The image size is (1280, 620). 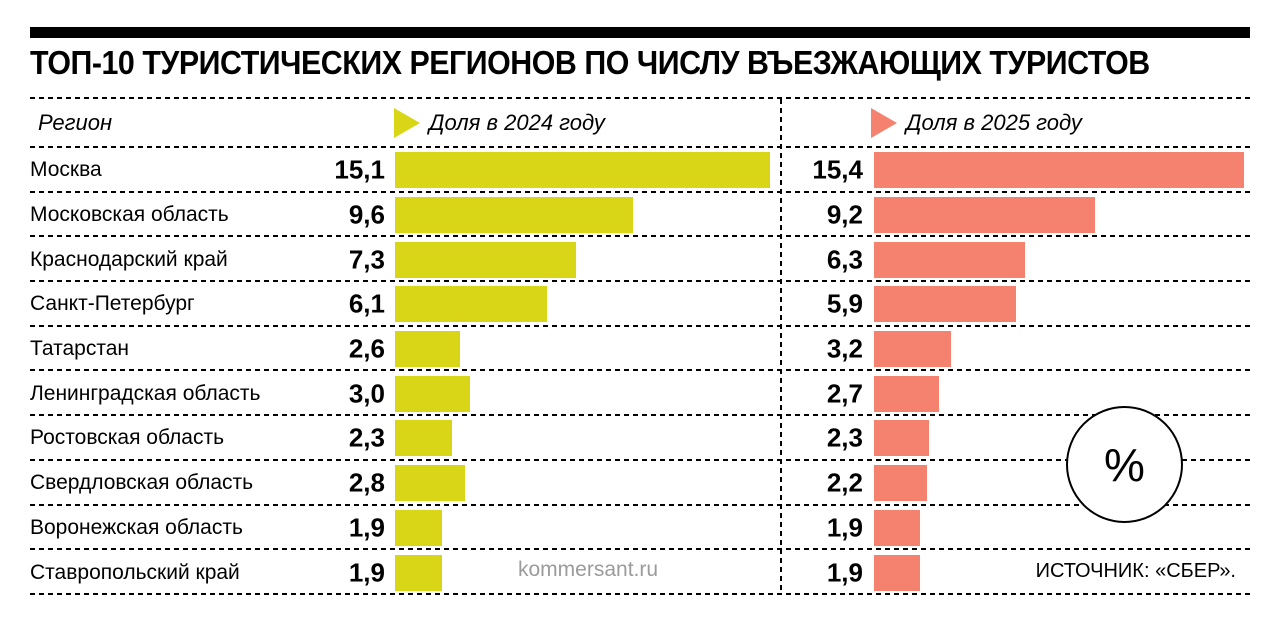 I want to click on column-separator, so click(x=781, y=347).